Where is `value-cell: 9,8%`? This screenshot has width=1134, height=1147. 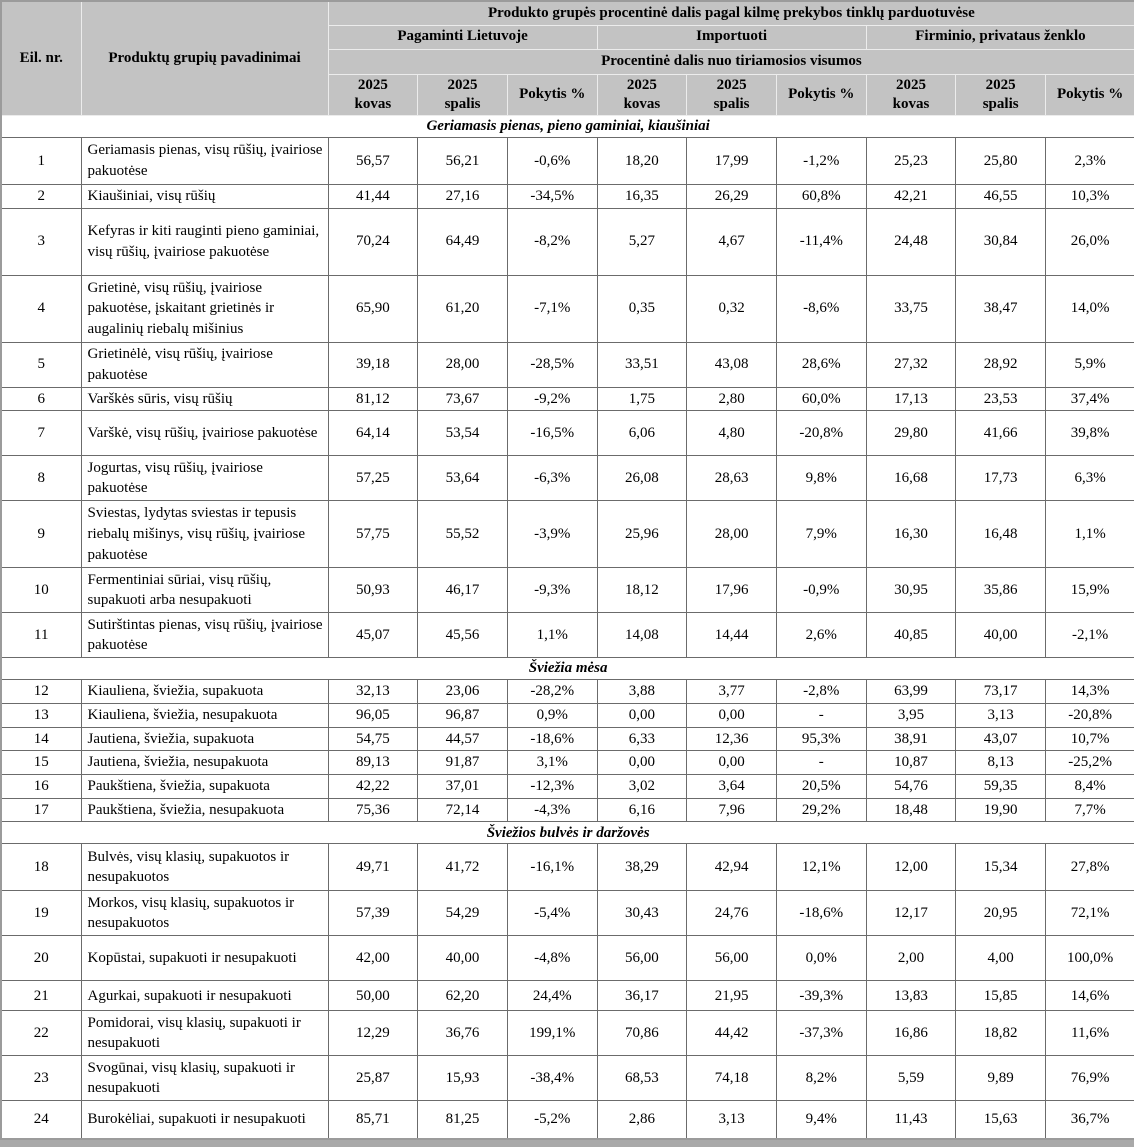 value-cell: 9,8% is located at coordinates (821, 478).